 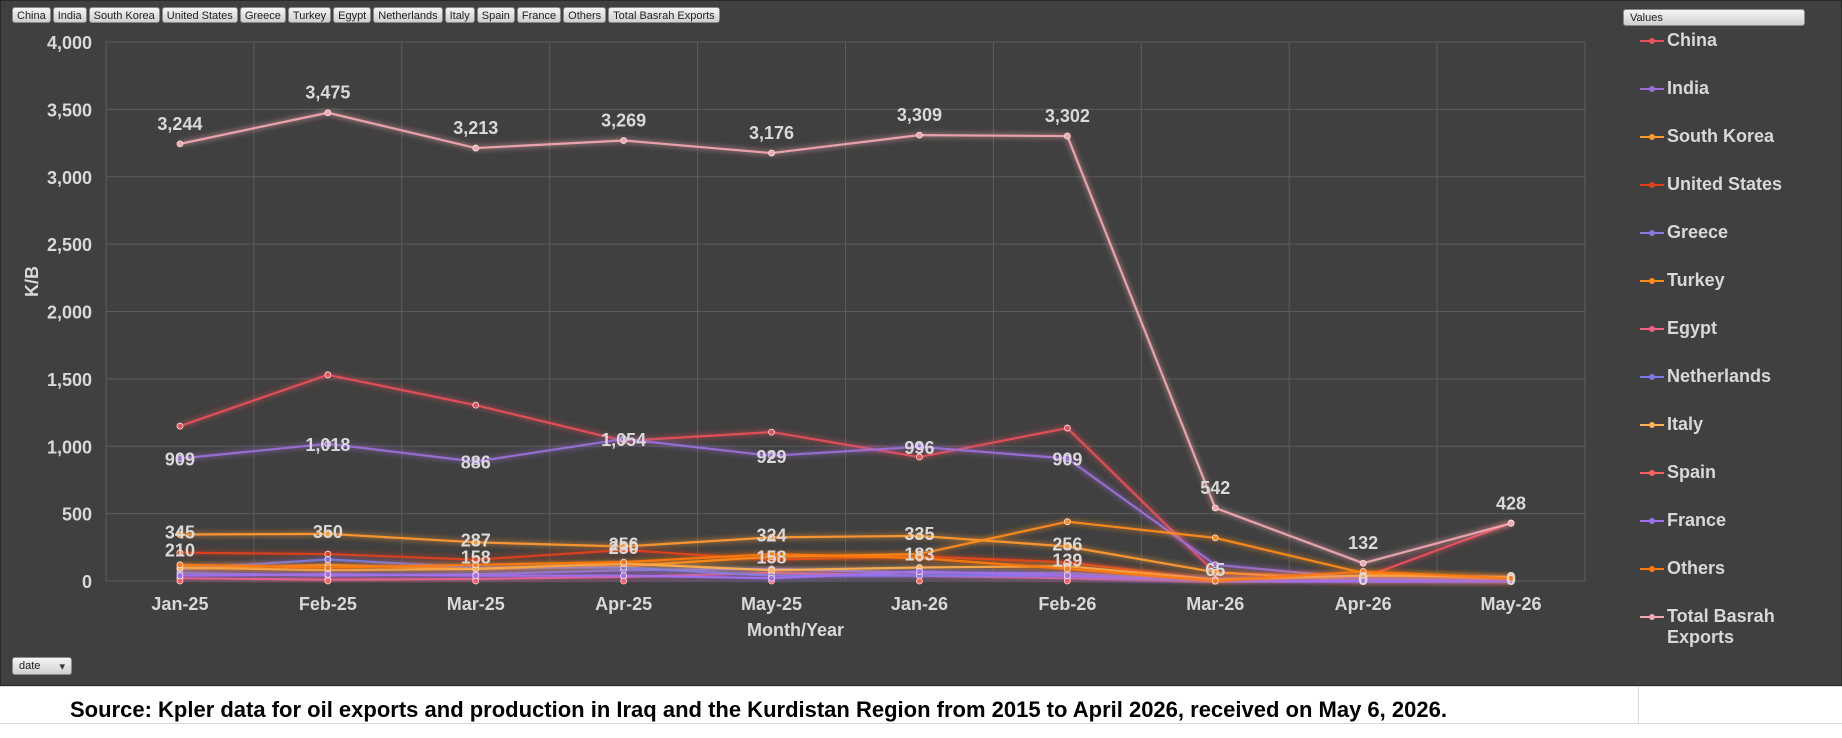 What do you see at coordinates (1697, 520) in the screenshot?
I see `legend-label: France` at bounding box center [1697, 520].